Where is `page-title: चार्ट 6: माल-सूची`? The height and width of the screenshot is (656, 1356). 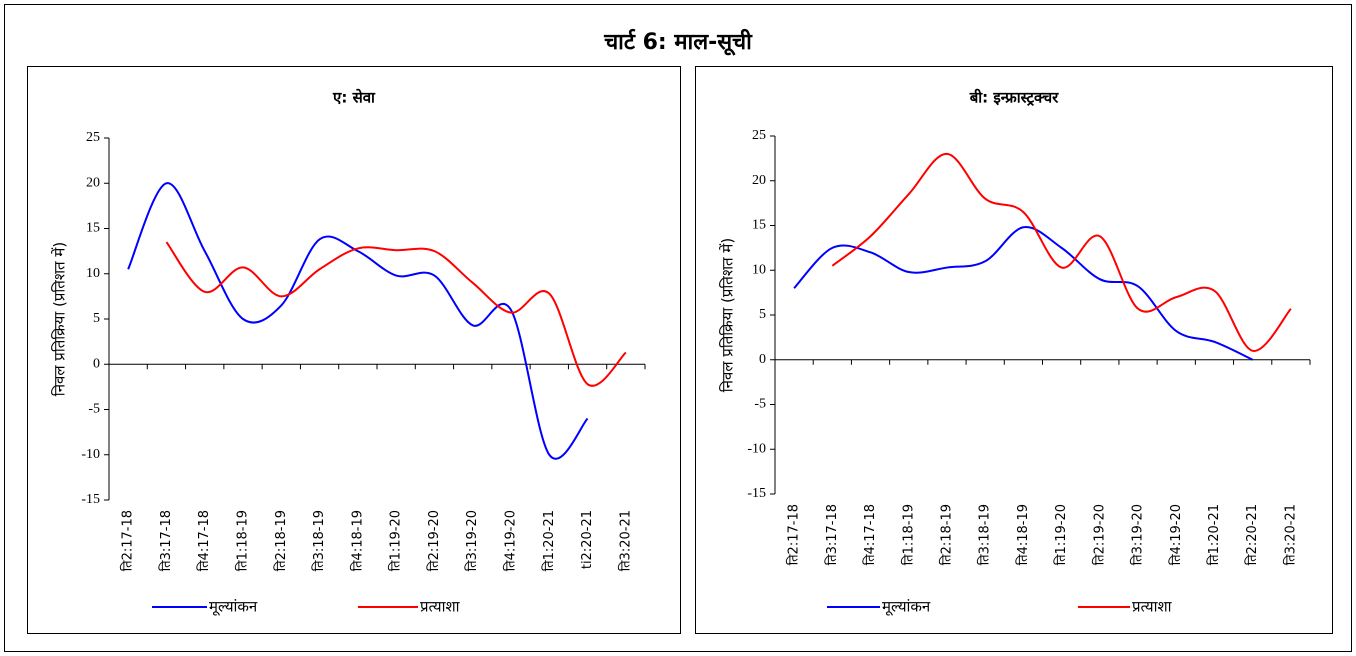
page-title: चार्ट 6: माल-सूची is located at coordinates (678, 42).